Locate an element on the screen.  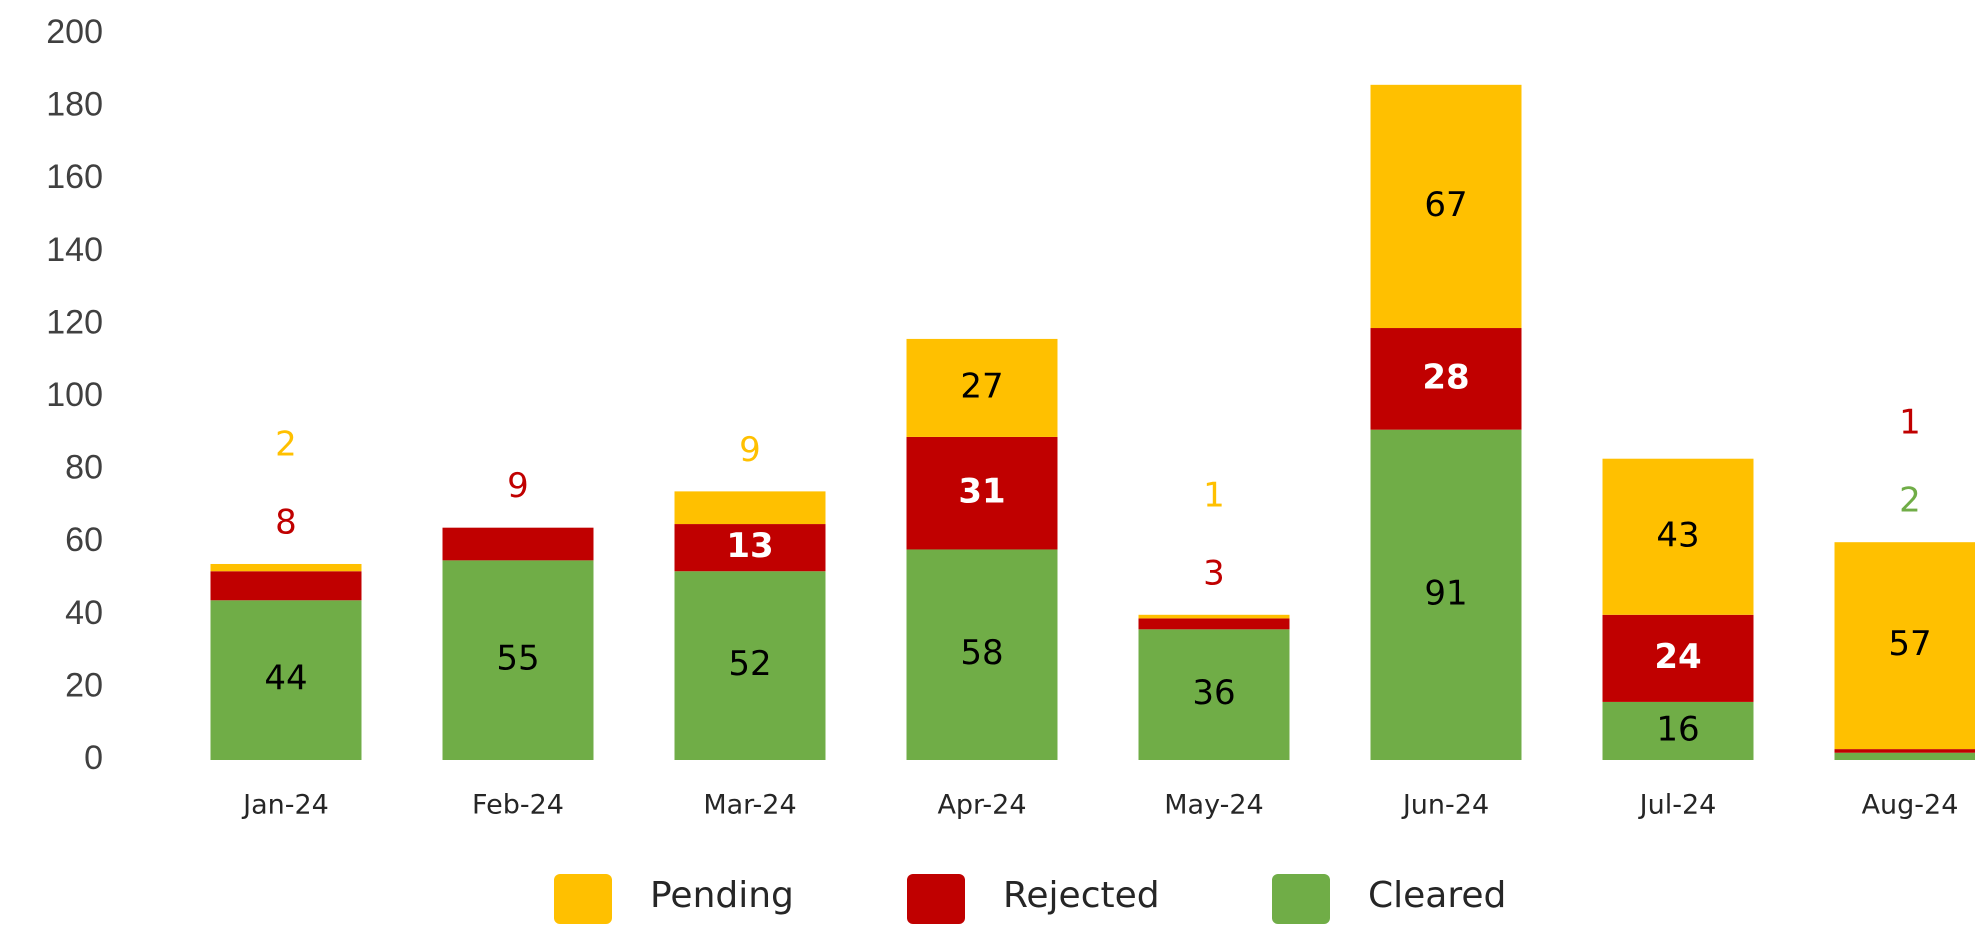
legend-label: Rejected is located at coordinates (1081, 895).